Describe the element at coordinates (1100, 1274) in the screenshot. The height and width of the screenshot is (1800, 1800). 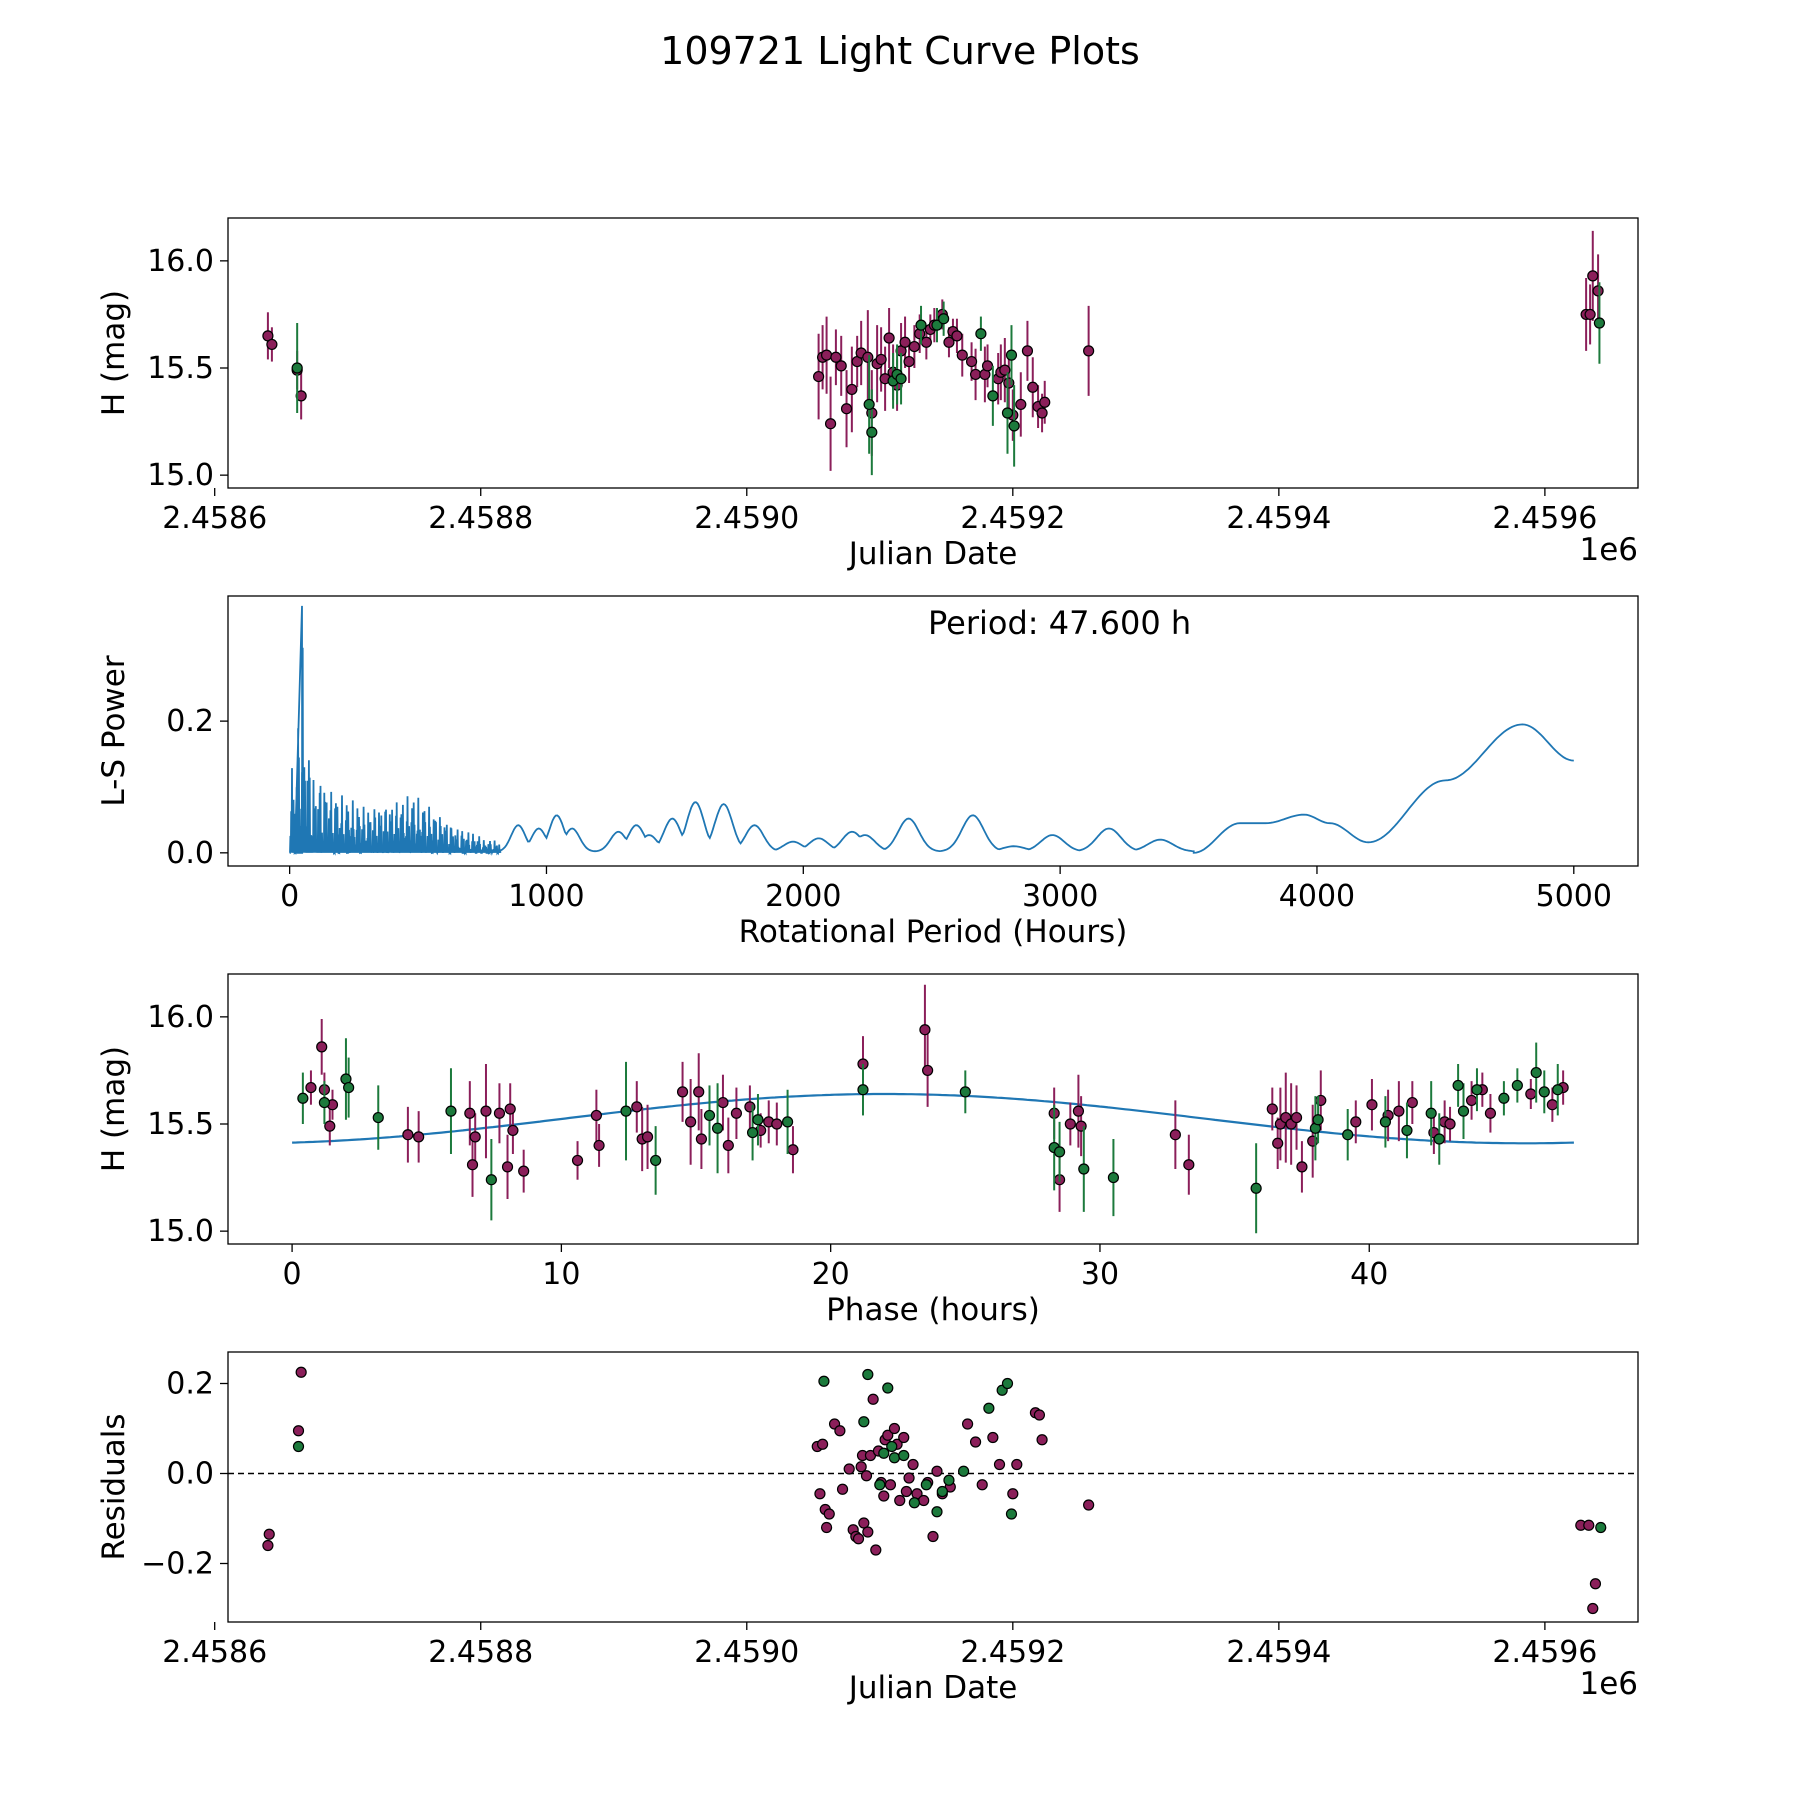
I see `phased-xtick-label: 30` at that location.